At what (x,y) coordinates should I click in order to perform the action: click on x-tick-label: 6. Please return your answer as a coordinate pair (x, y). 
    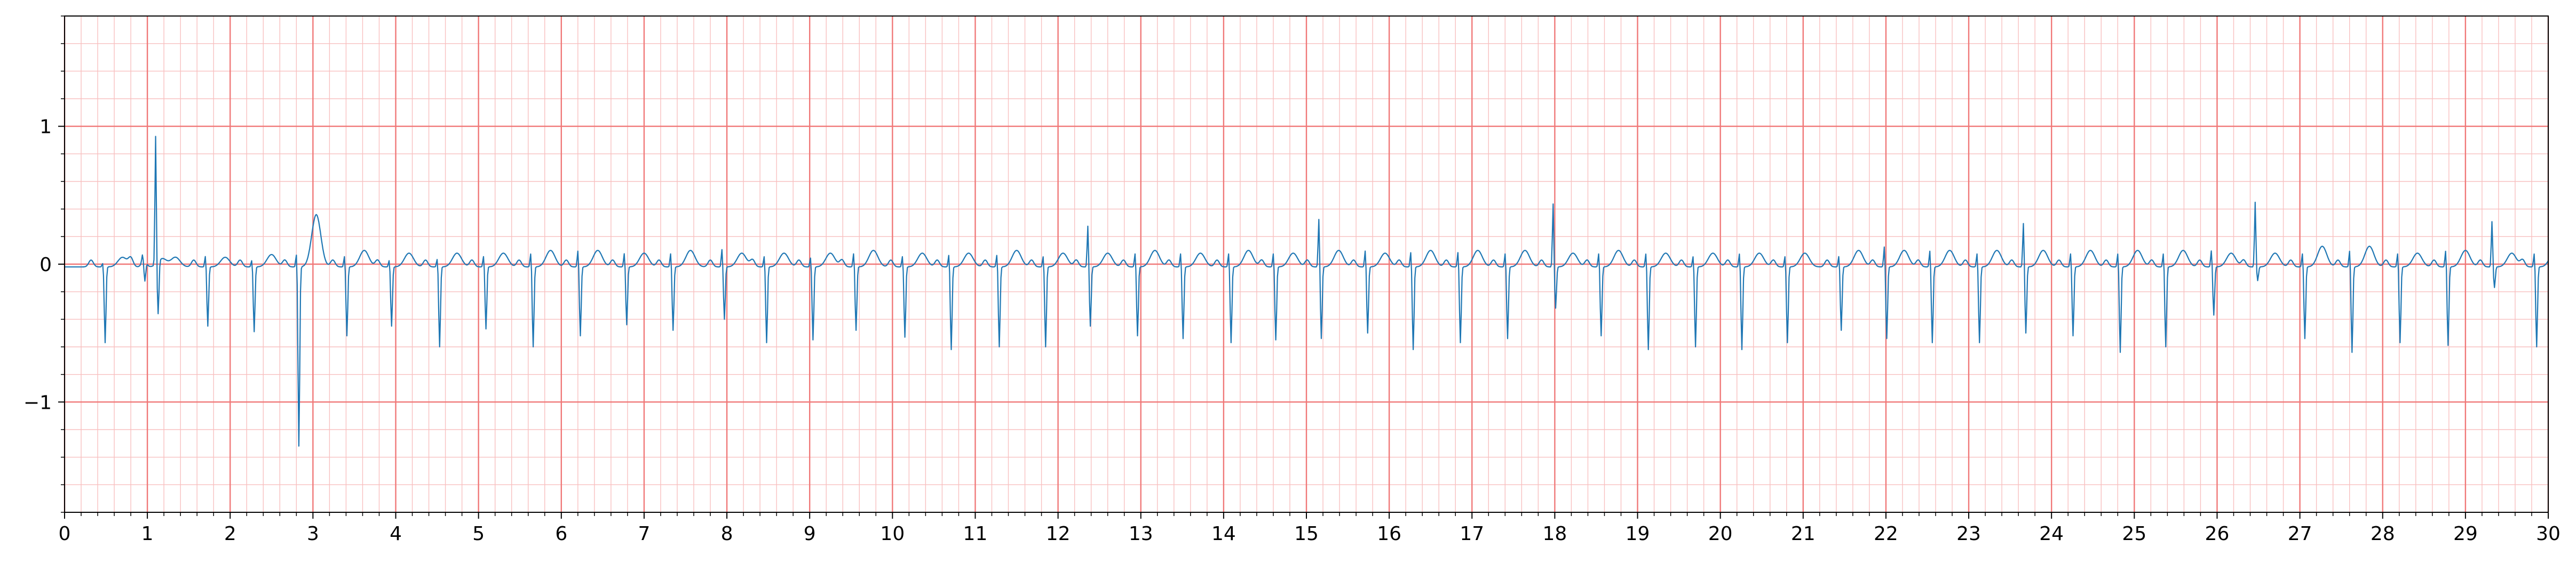
    Looking at the image, I should click on (561, 534).